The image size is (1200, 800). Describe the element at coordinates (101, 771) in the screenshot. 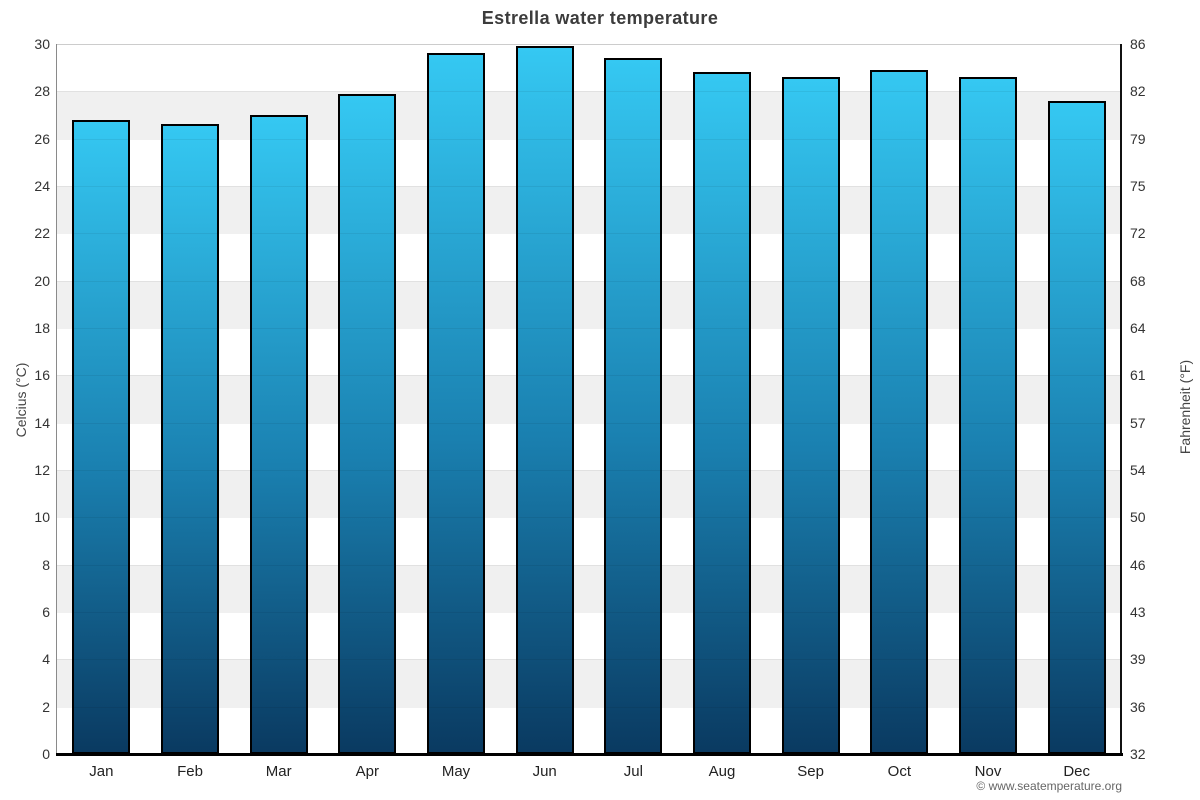

I see `month-label-jan: Jan` at that location.